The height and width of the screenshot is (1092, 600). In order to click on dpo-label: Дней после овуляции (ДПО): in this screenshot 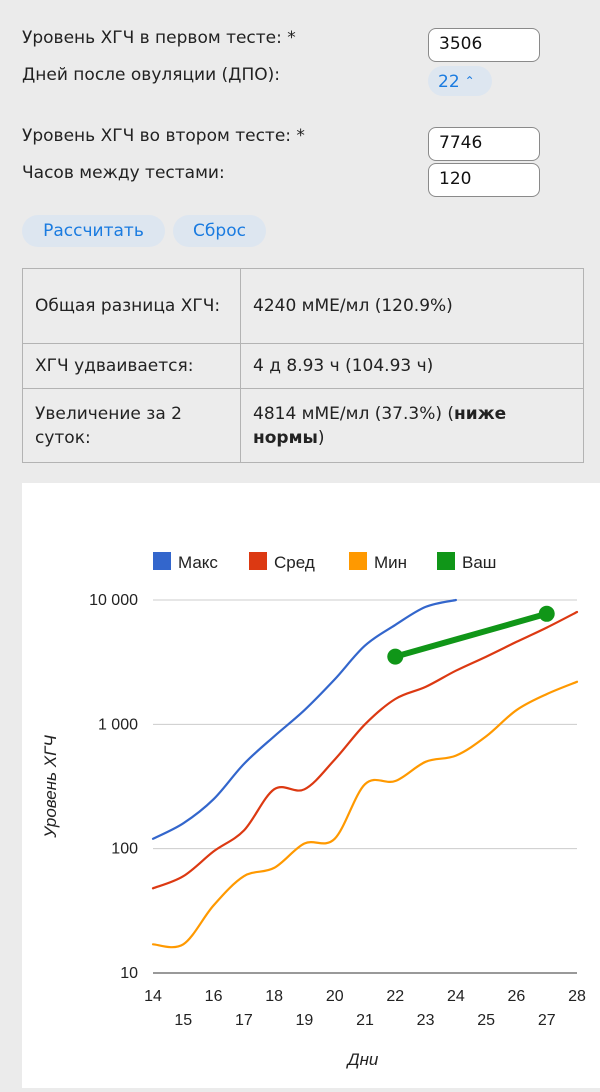, I will do `click(151, 75)`.